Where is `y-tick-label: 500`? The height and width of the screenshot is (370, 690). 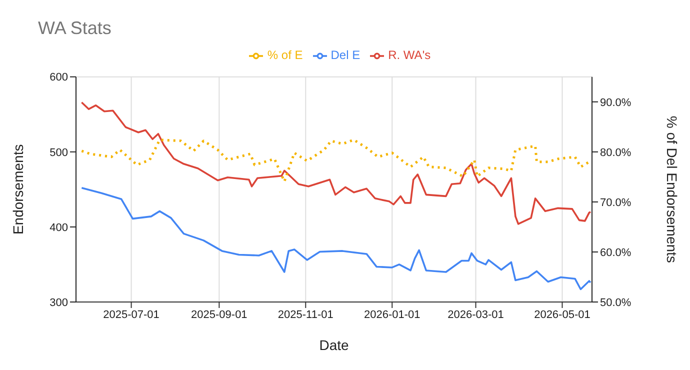
y-tick-label: 500 is located at coordinates (59, 152).